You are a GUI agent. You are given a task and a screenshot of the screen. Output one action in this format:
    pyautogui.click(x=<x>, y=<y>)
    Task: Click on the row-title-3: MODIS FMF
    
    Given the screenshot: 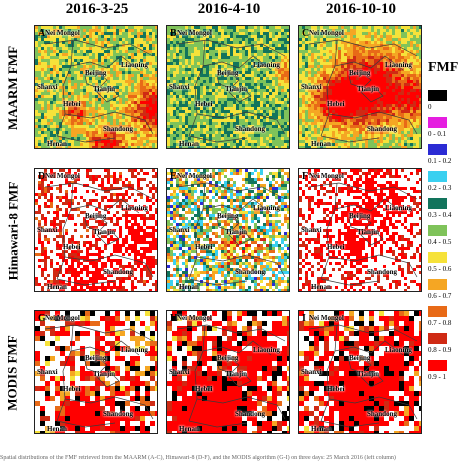 What is the action you would take?
    pyautogui.click(x=12, y=372)
    